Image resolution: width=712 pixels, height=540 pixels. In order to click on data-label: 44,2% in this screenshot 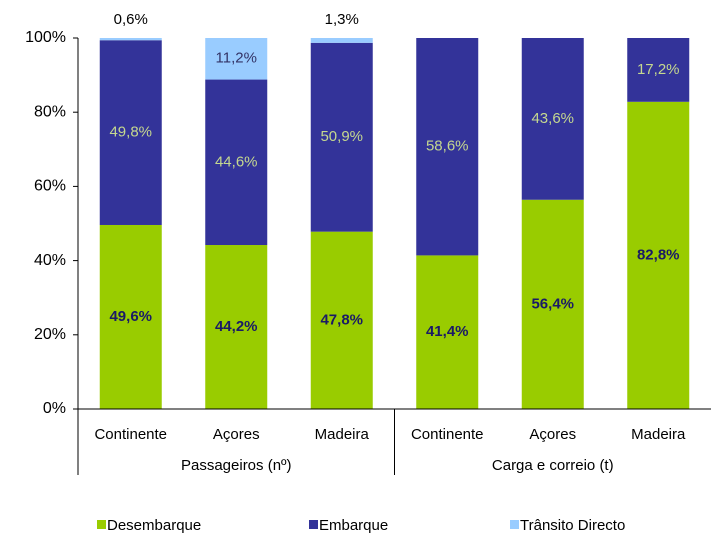, I will do `click(236, 326)`.